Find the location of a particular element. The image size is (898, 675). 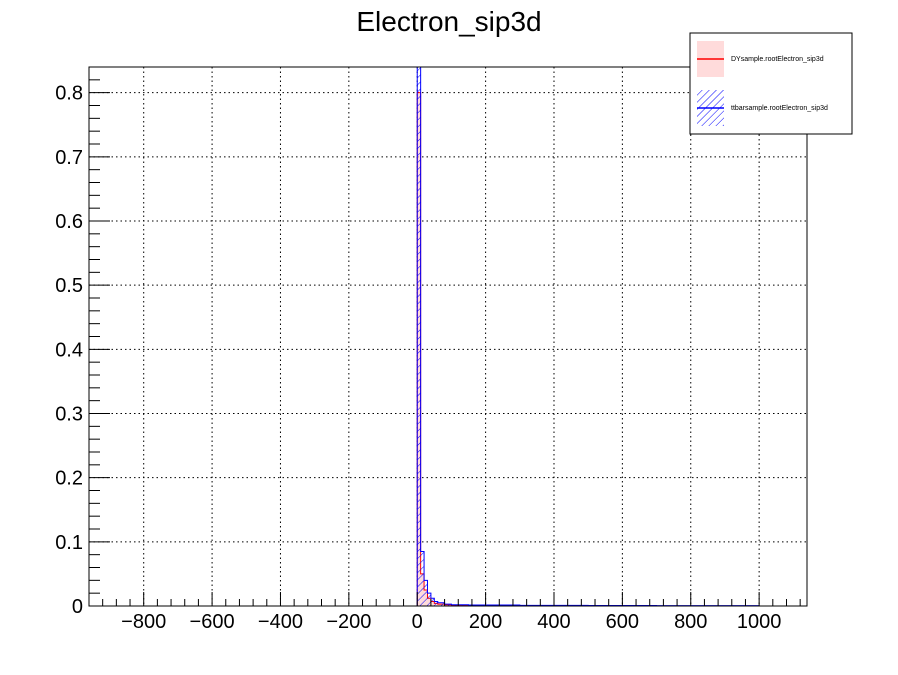

y-tick-label: 0.2 is located at coordinates (69, 479).